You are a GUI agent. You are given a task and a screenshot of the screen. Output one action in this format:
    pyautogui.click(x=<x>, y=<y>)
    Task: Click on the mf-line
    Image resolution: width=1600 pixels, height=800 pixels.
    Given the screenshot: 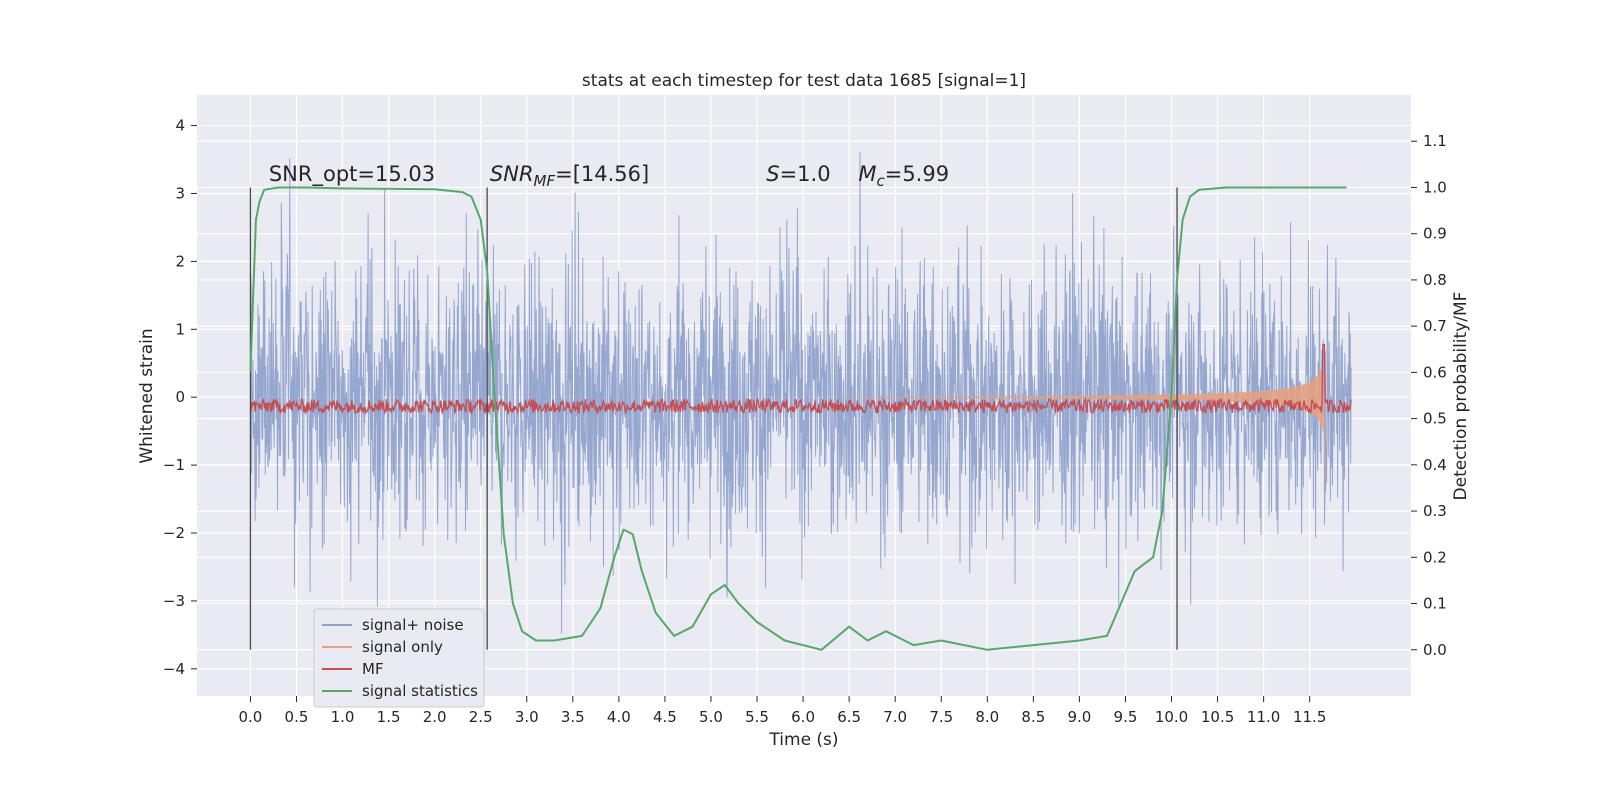 What is the action you would take?
    pyautogui.click(x=800, y=379)
    